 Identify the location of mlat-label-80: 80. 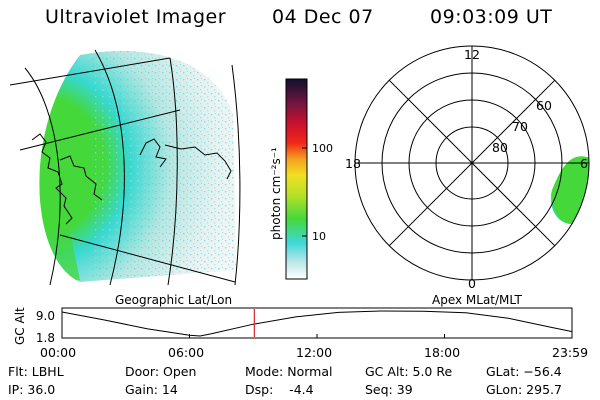
(500, 147).